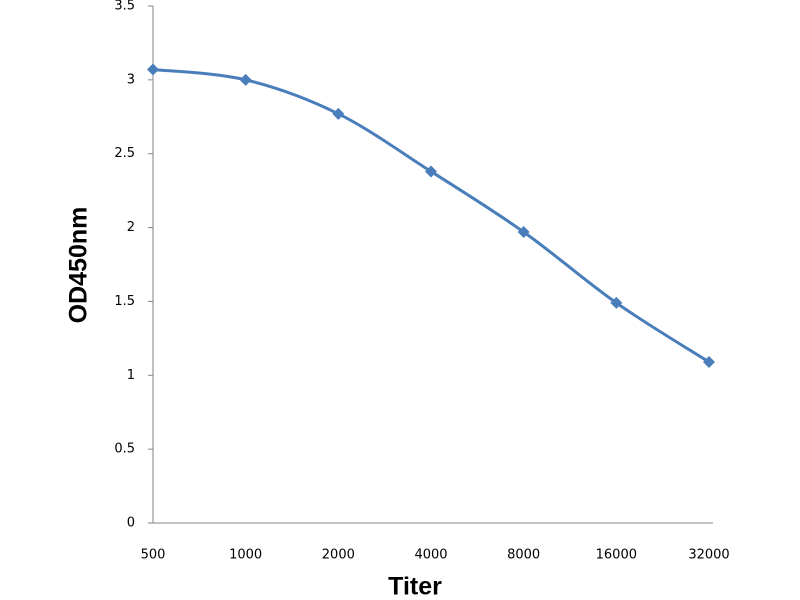 The image size is (800, 600). I want to click on y-tick-label: 0, so click(131, 523).